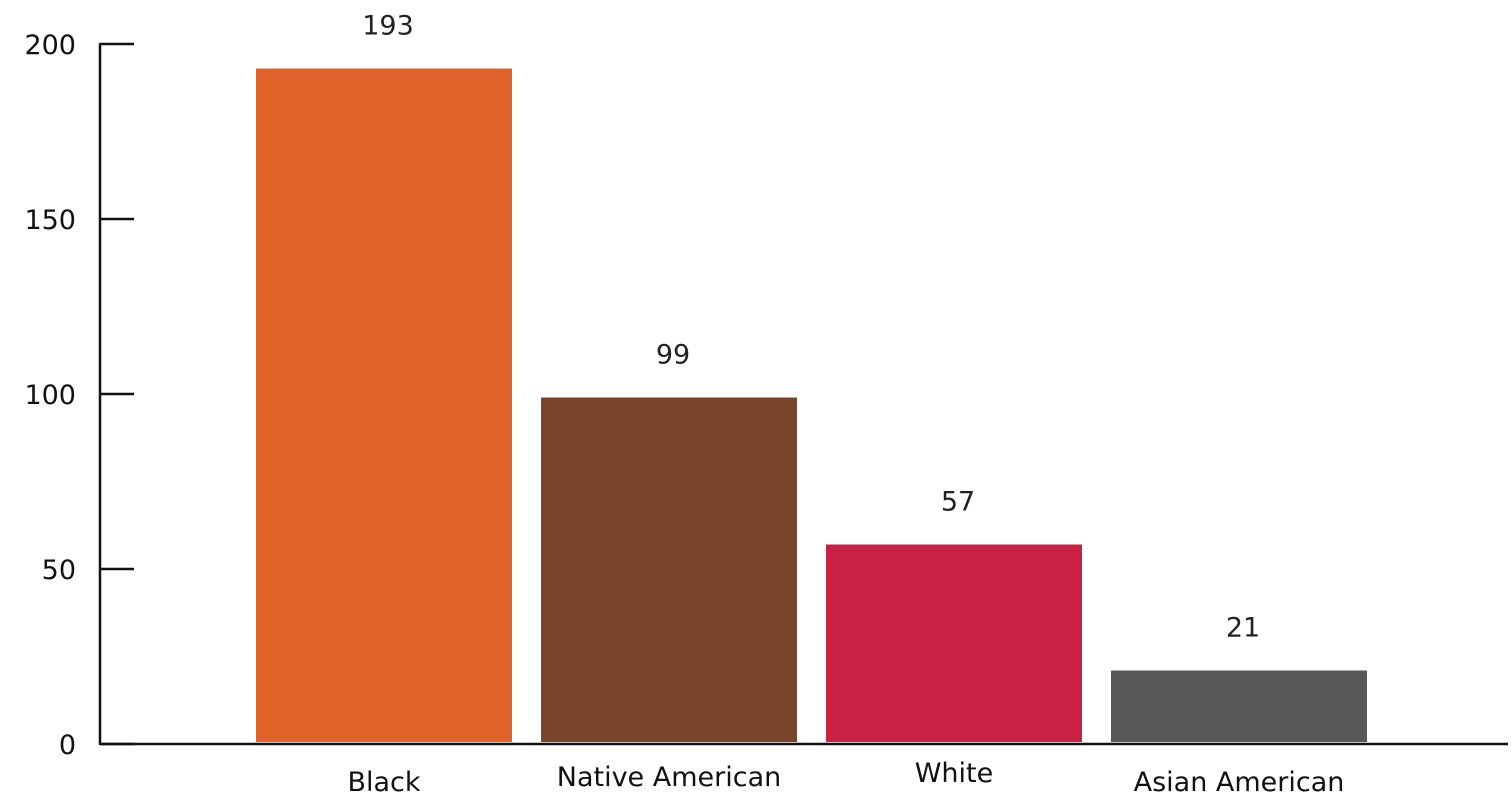 The image size is (1511, 799). What do you see at coordinates (845, 778) in the screenshot?
I see `category-labels: Black Native American White Asian American` at bounding box center [845, 778].